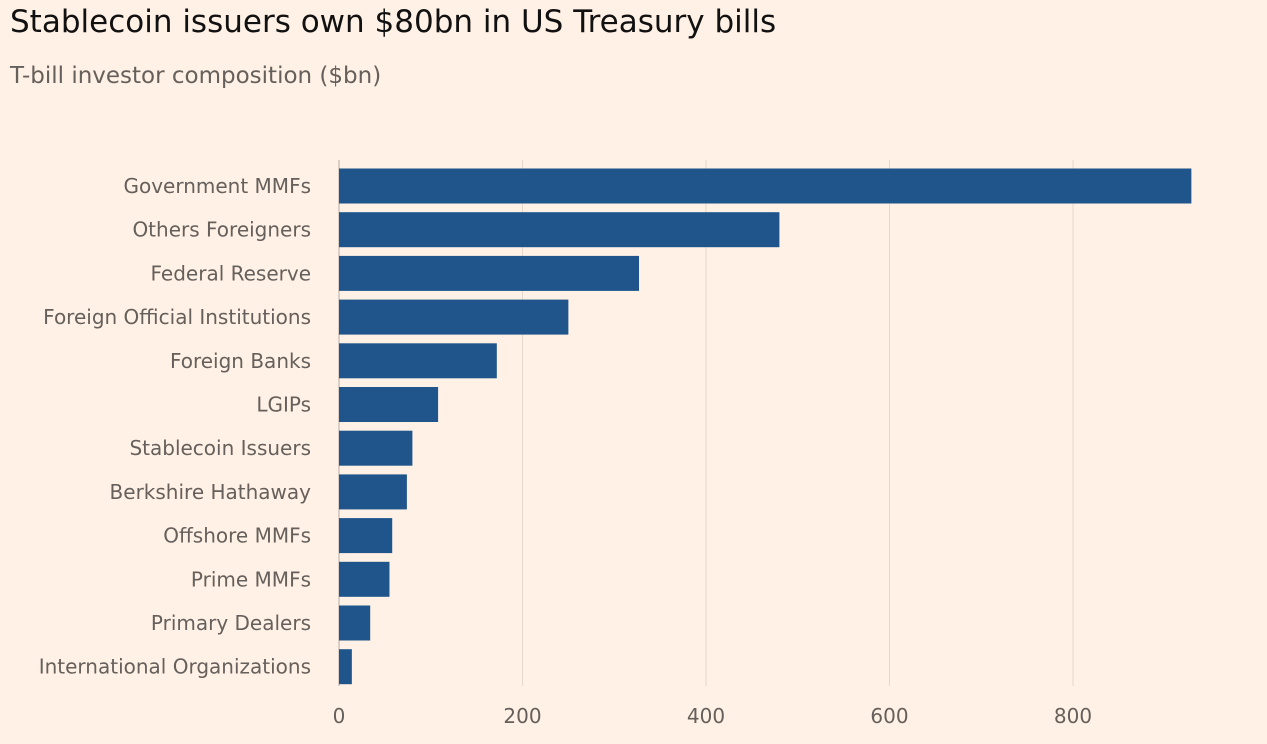 Image resolution: width=1267 pixels, height=744 pixels. What do you see at coordinates (177, 317) in the screenshot?
I see `category-label: Foreign Official Institutions` at bounding box center [177, 317].